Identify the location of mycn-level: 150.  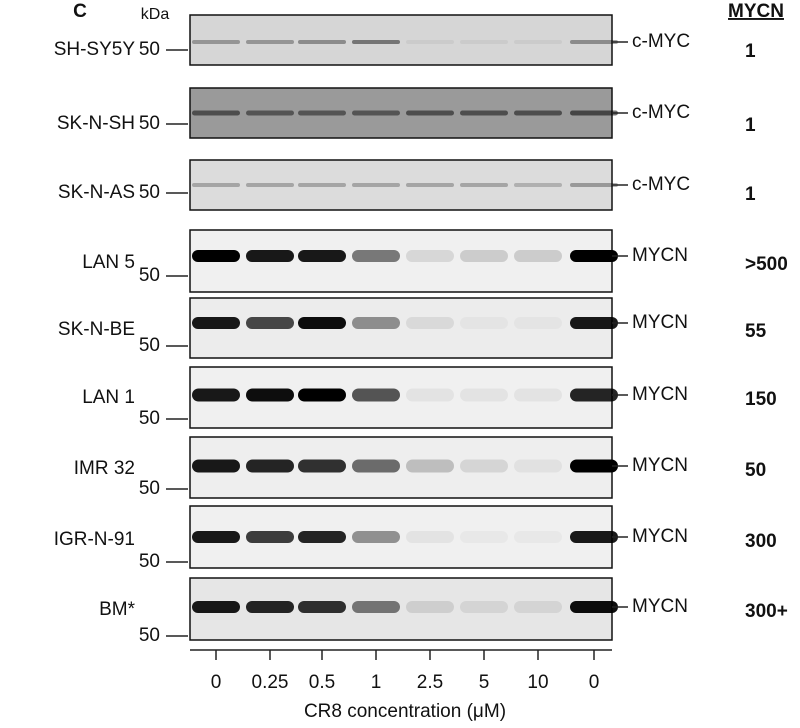
(761, 399).